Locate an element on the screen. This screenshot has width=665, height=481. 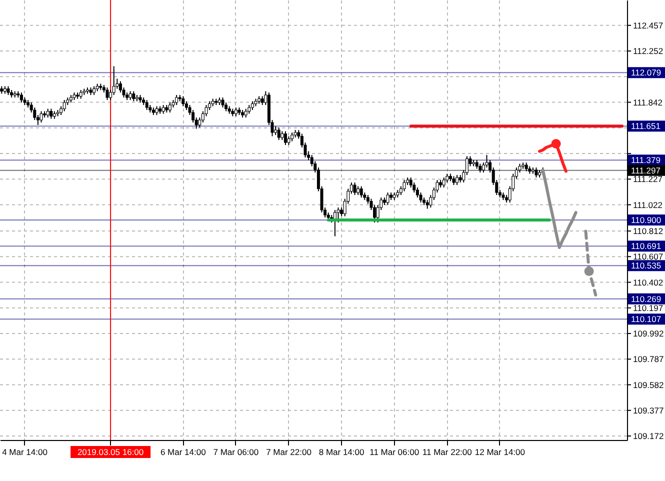
x-tick-label: 4 Mar 14:00 is located at coordinates (25, 452).